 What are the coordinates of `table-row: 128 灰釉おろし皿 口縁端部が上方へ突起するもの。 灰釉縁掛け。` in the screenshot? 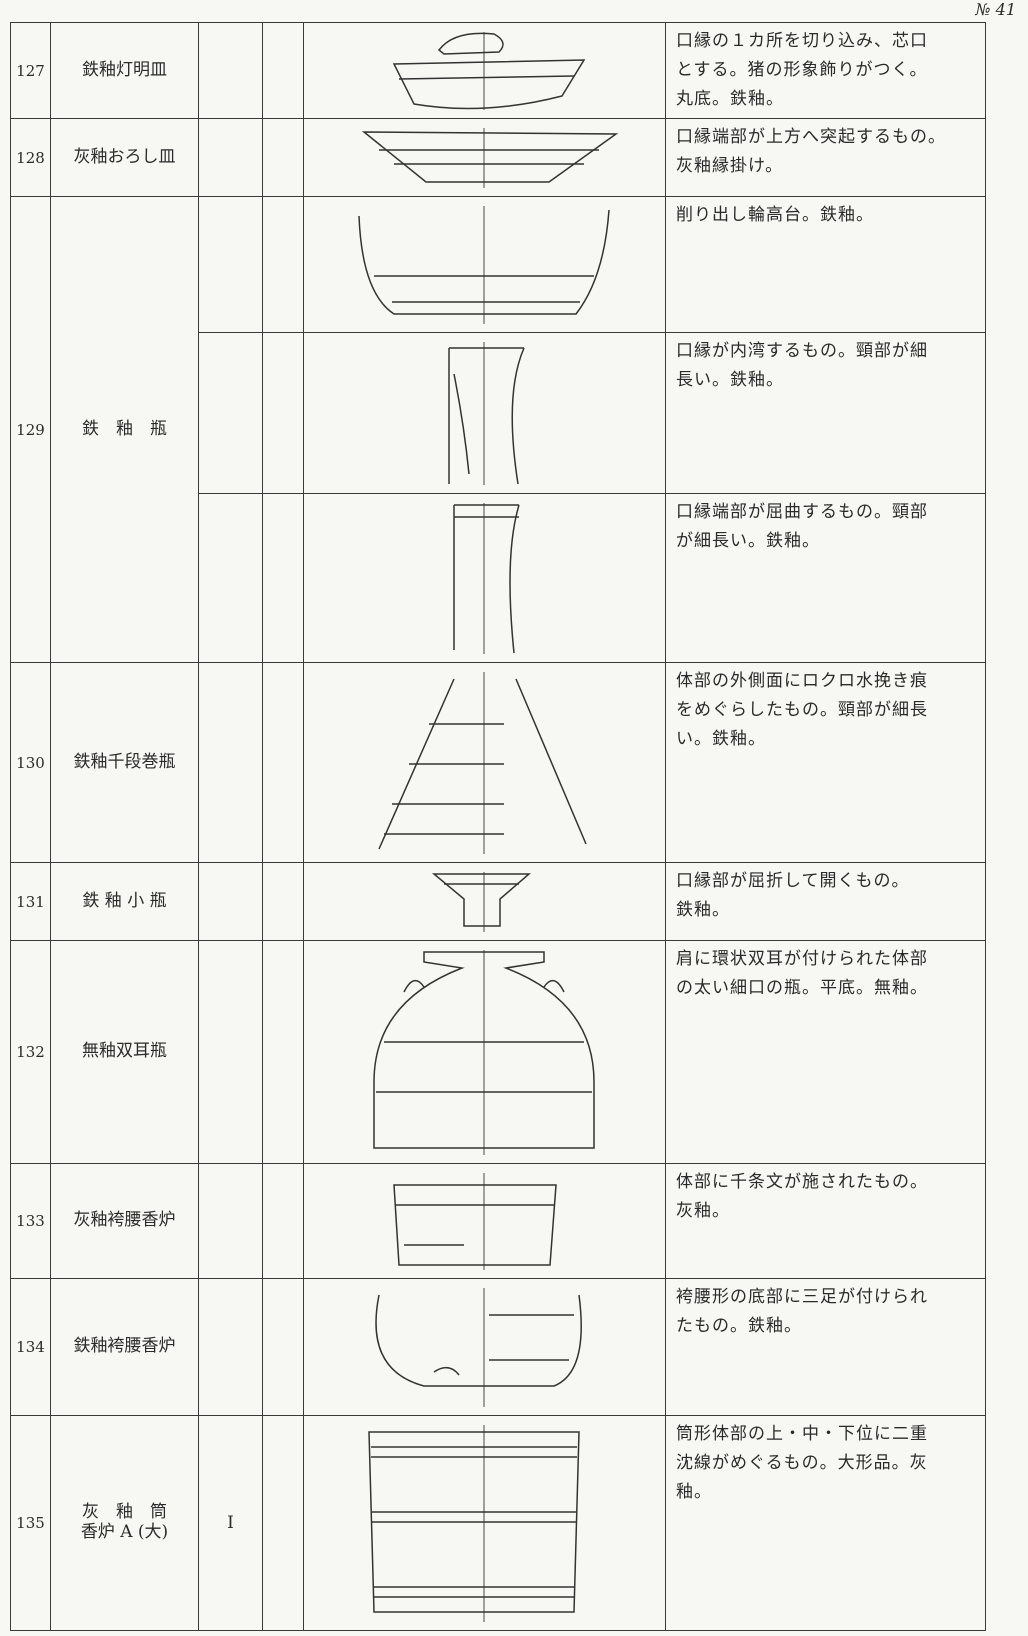 It's located at (498, 157).